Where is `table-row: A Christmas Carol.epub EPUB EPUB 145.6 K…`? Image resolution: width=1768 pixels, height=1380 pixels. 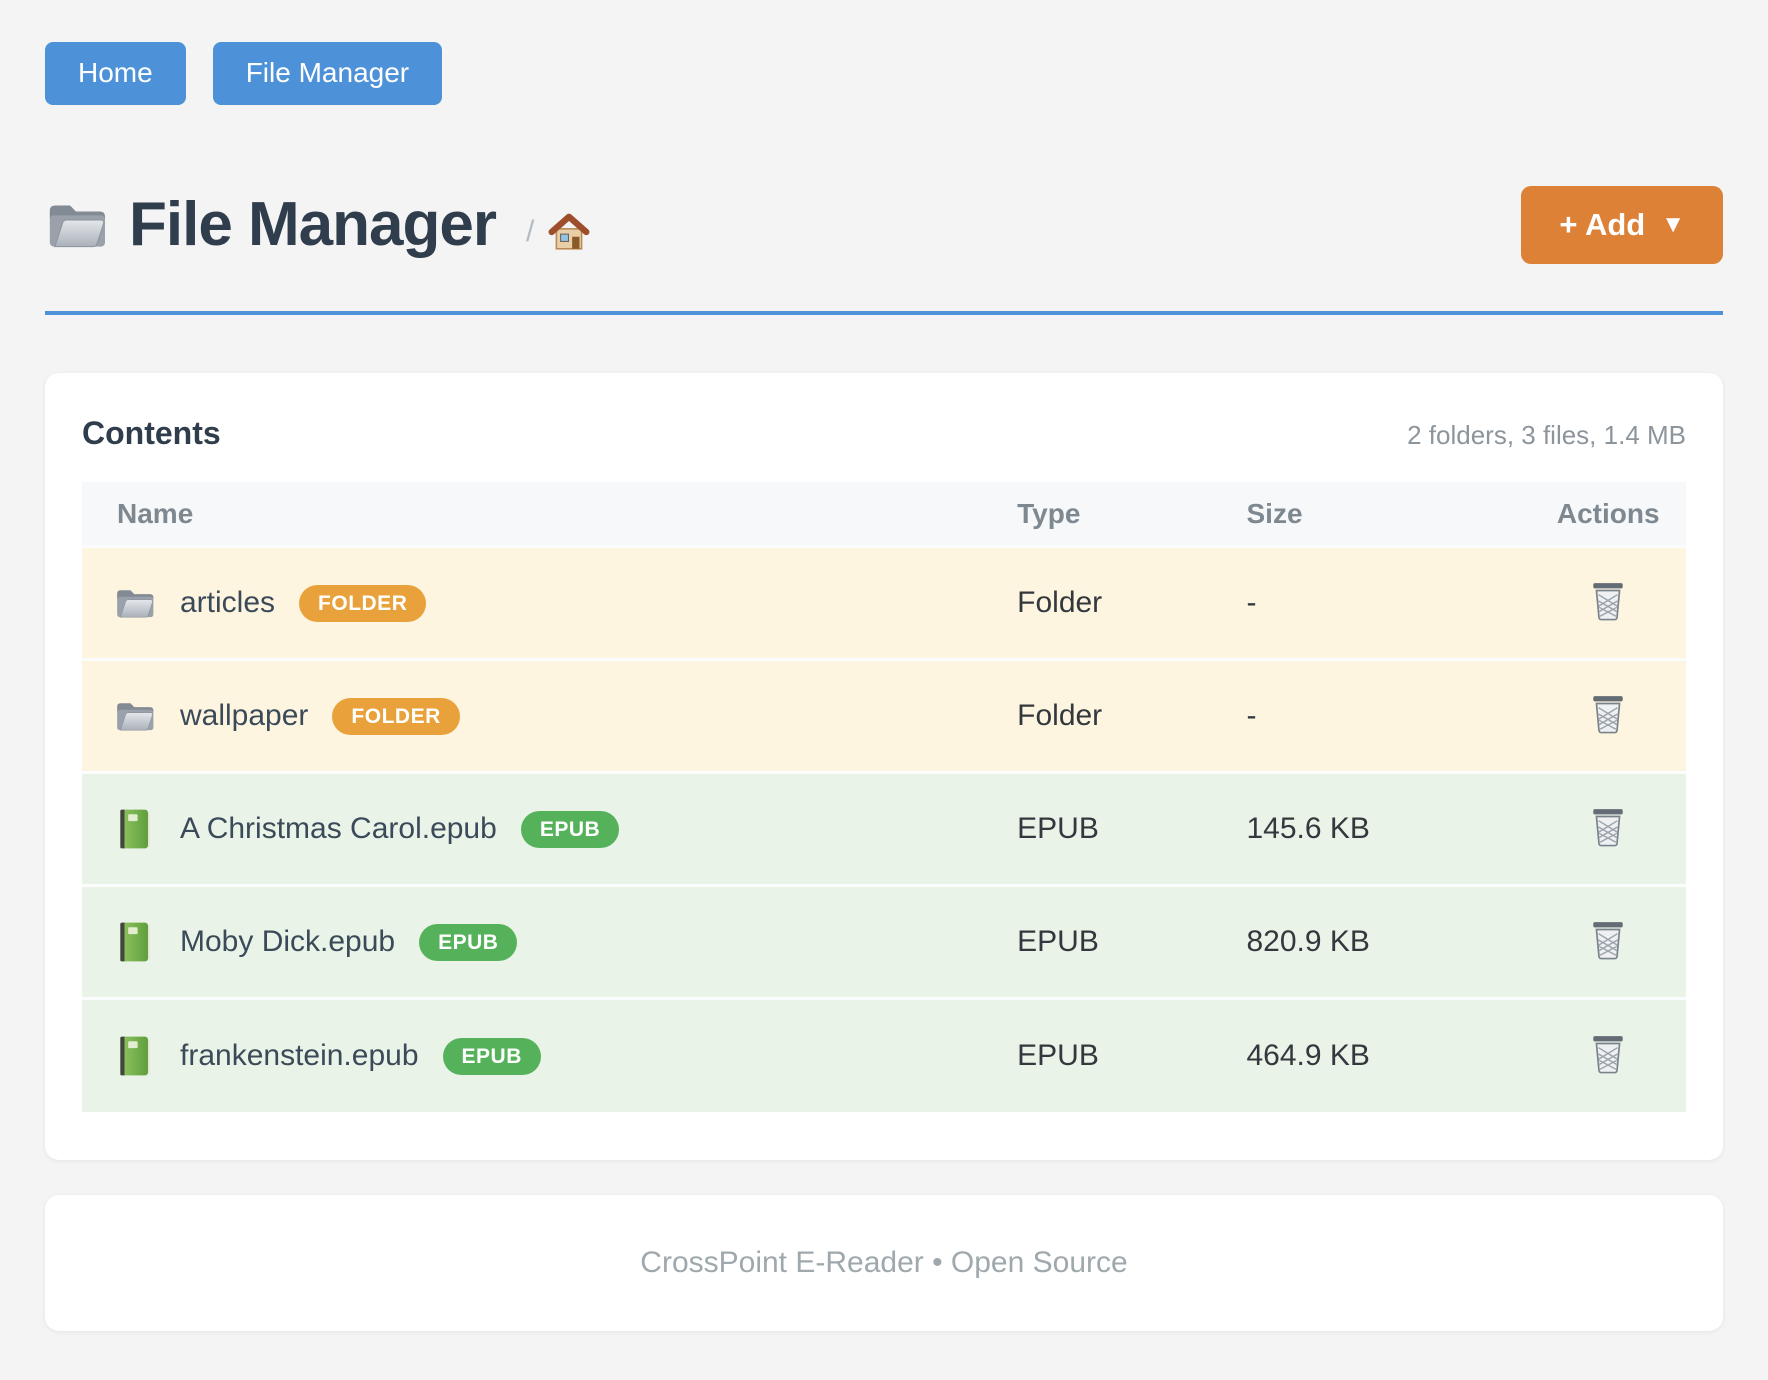 table-row: A Christmas Carol.epub EPUB EPUB 145.6 K… is located at coordinates (884, 829).